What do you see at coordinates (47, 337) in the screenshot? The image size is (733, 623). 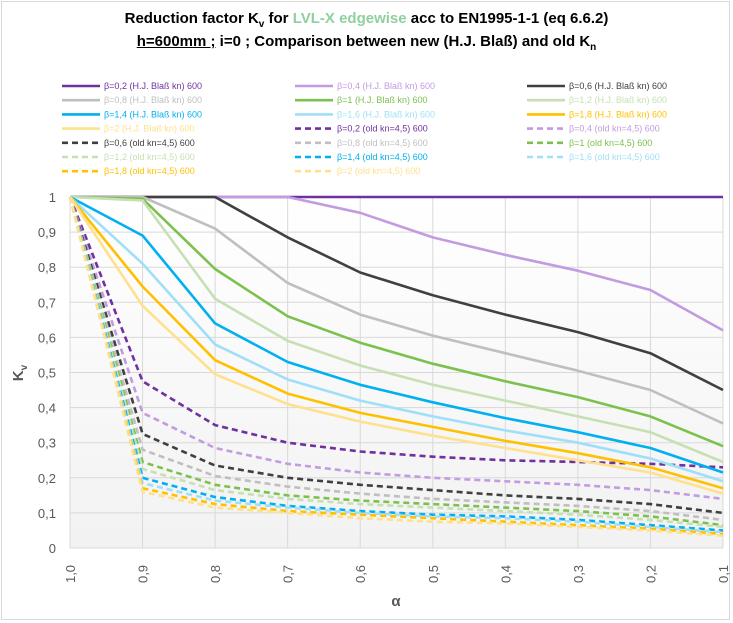 I see `y-tick-label: 0,6` at bounding box center [47, 337].